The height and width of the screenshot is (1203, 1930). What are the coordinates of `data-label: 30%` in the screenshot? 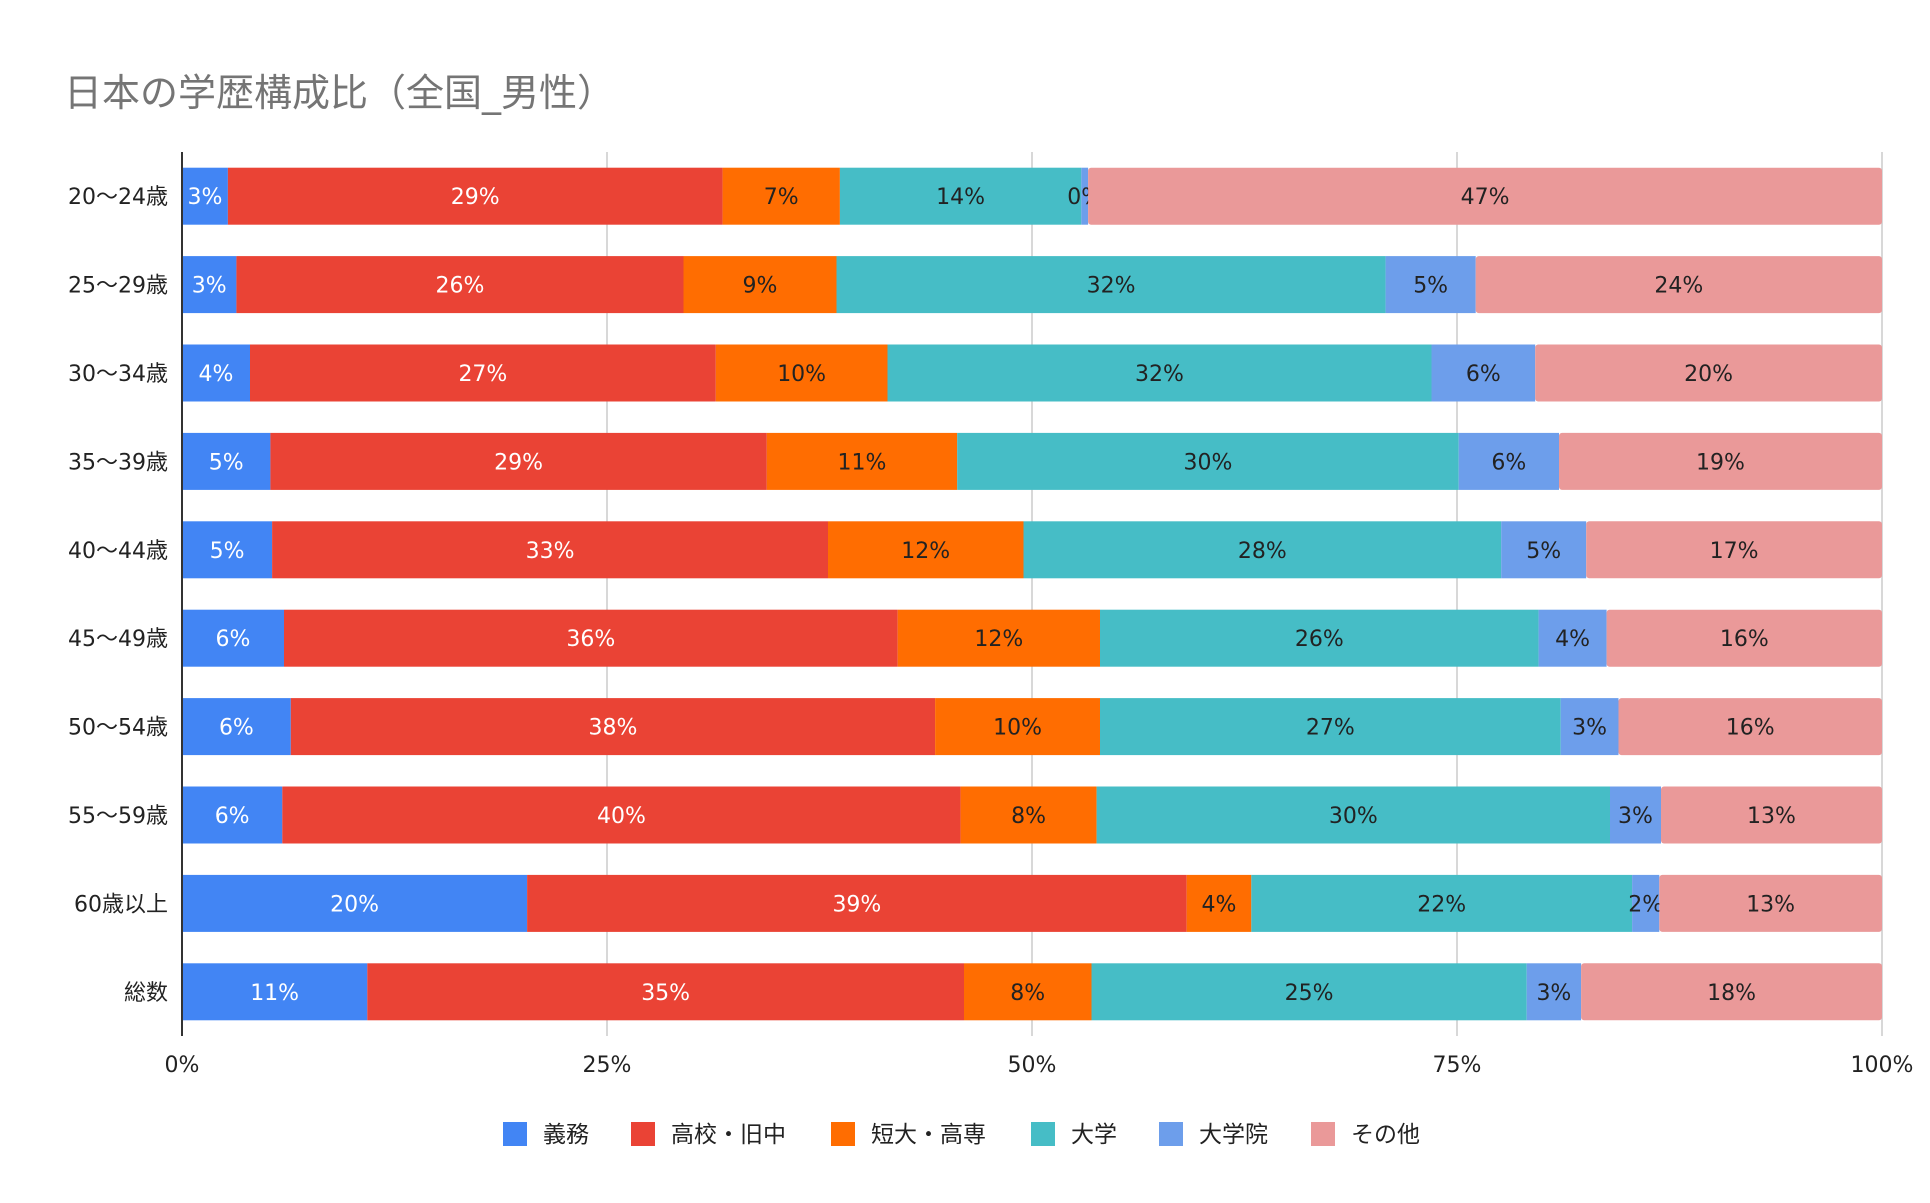 It's located at (1353, 816).